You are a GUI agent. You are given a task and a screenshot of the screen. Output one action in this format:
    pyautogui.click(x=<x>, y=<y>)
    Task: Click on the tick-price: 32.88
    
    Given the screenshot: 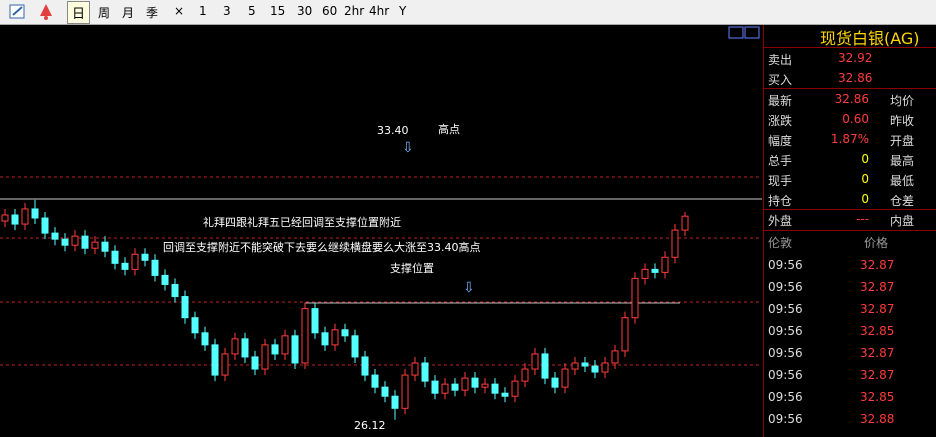 What is the action you would take?
    pyautogui.click(x=877, y=419)
    